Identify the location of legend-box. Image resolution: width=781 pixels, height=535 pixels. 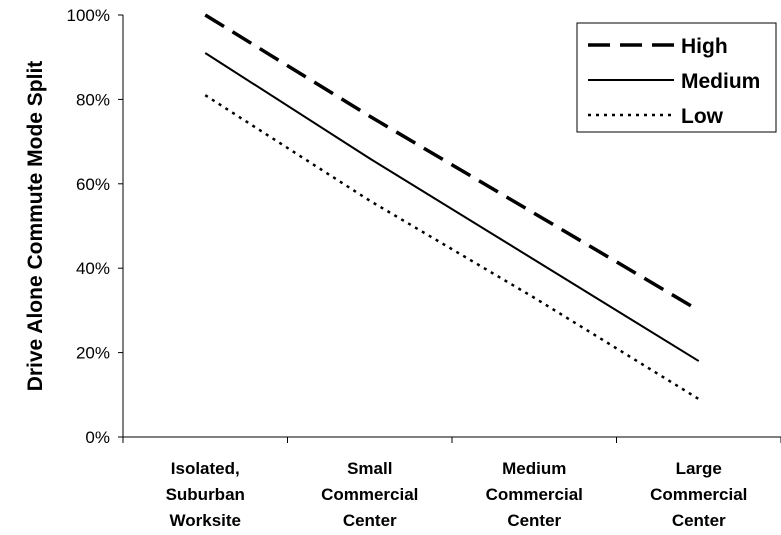
(676, 77).